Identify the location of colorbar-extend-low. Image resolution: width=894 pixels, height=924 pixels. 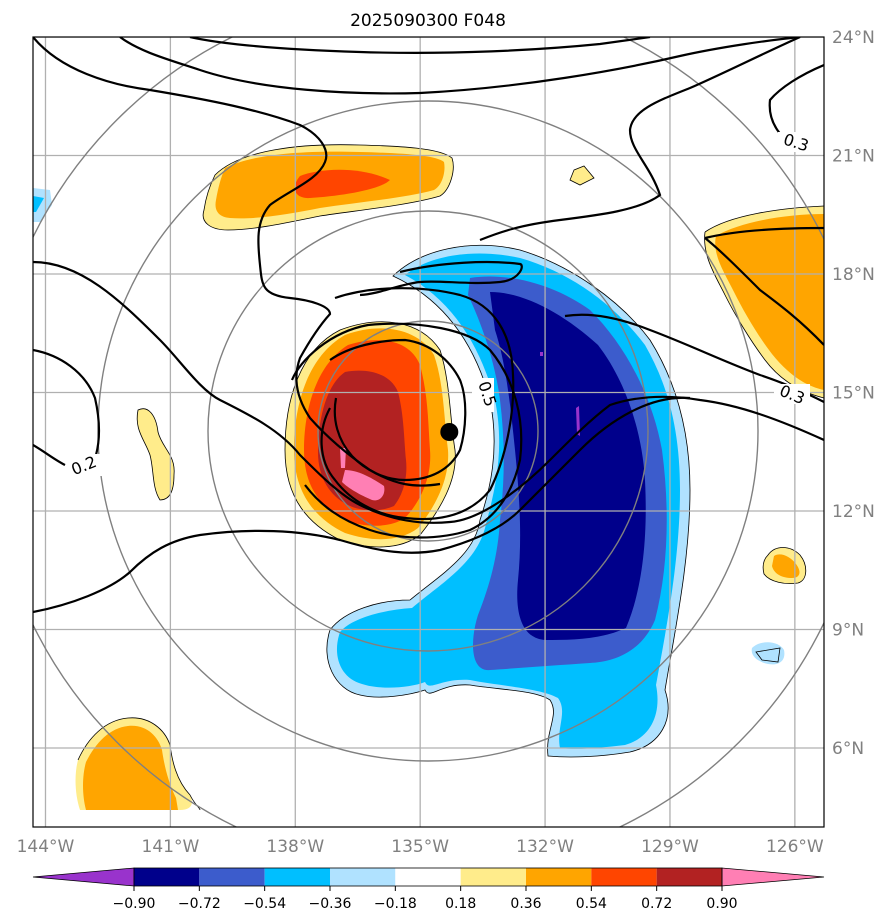
(83, 877).